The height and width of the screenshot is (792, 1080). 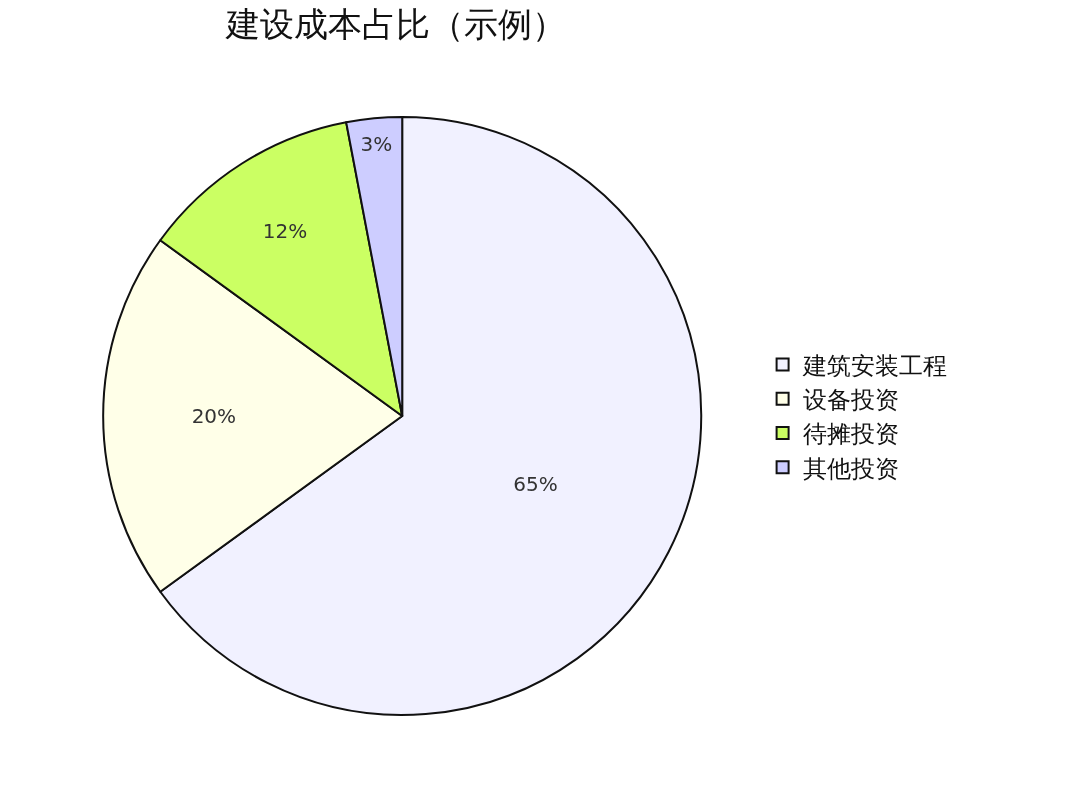 What do you see at coordinates (214, 416) in the screenshot?
I see `data-label: 20%` at bounding box center [214, 416].